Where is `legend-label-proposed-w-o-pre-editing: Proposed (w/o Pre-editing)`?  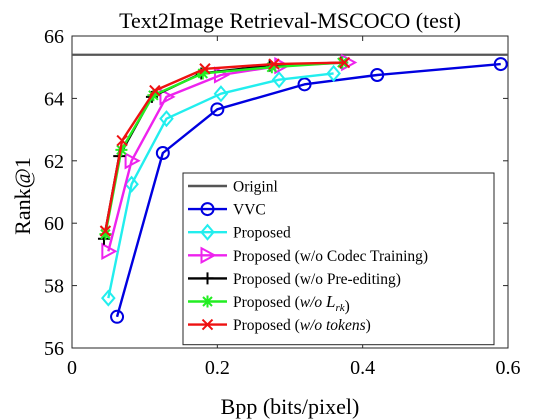 legend-label-proposed-w-o-pre-editing: Proposed (w/o Pre-editing) is located at coordinates (317, 279).